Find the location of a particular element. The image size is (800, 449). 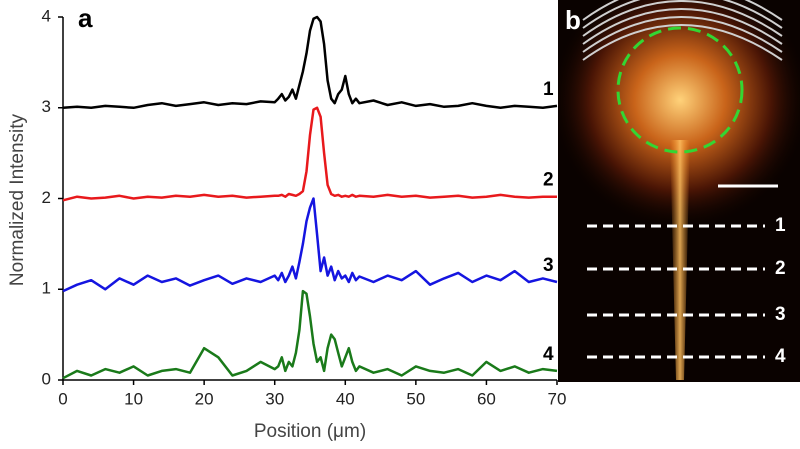

x-tick-label: 70 is located at coordinates (557, 398).